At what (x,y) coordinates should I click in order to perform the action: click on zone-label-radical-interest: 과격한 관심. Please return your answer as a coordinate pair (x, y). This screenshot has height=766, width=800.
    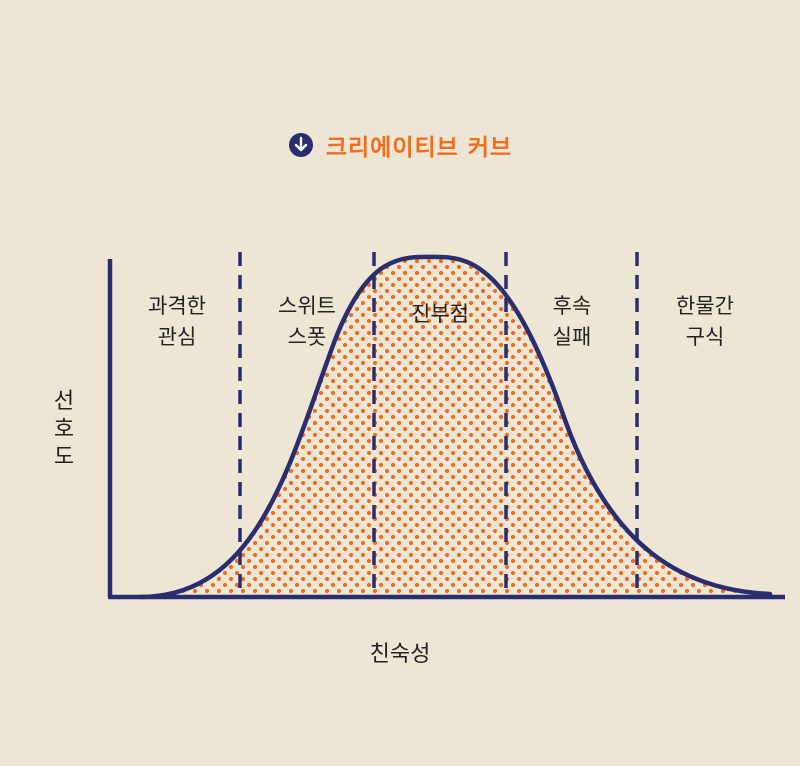
    Looking at the image, I should click on (177, 322).